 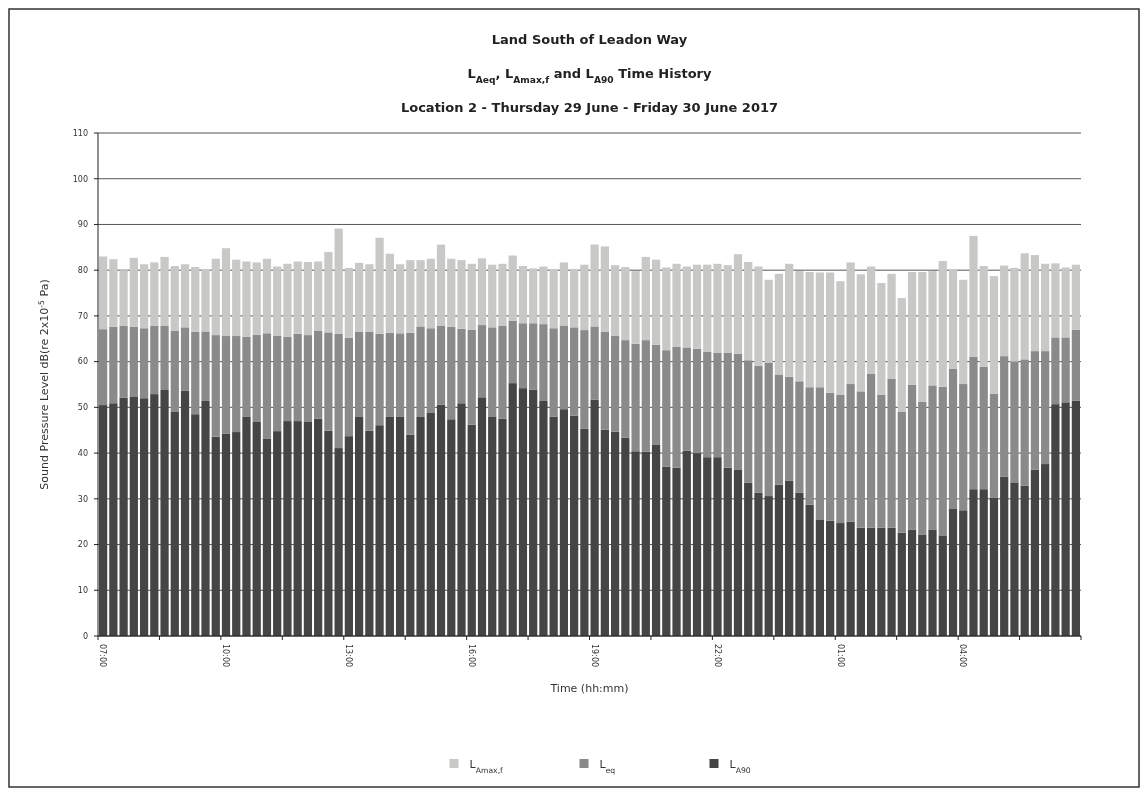 I want to click on x-tick-label: 13:00, so click(x=349, y=656).